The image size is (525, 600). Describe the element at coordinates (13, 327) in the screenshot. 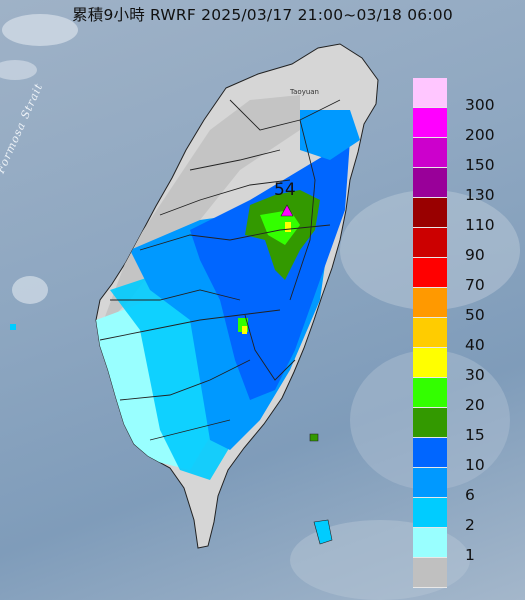

I see `penghu-islands` at that location.